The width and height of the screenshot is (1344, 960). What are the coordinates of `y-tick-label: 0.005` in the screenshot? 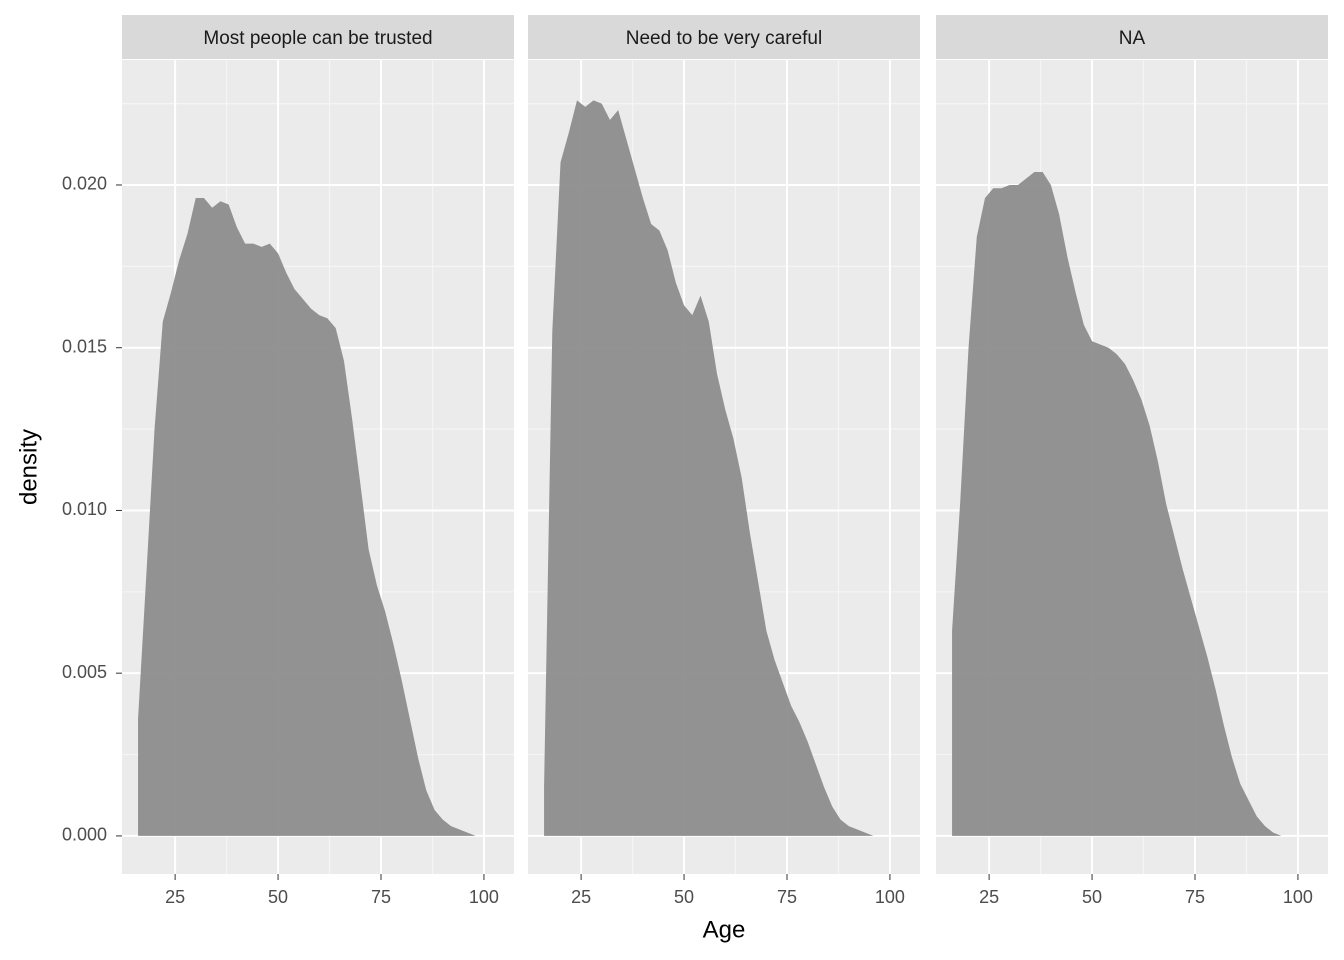 It's located at (84, 672).